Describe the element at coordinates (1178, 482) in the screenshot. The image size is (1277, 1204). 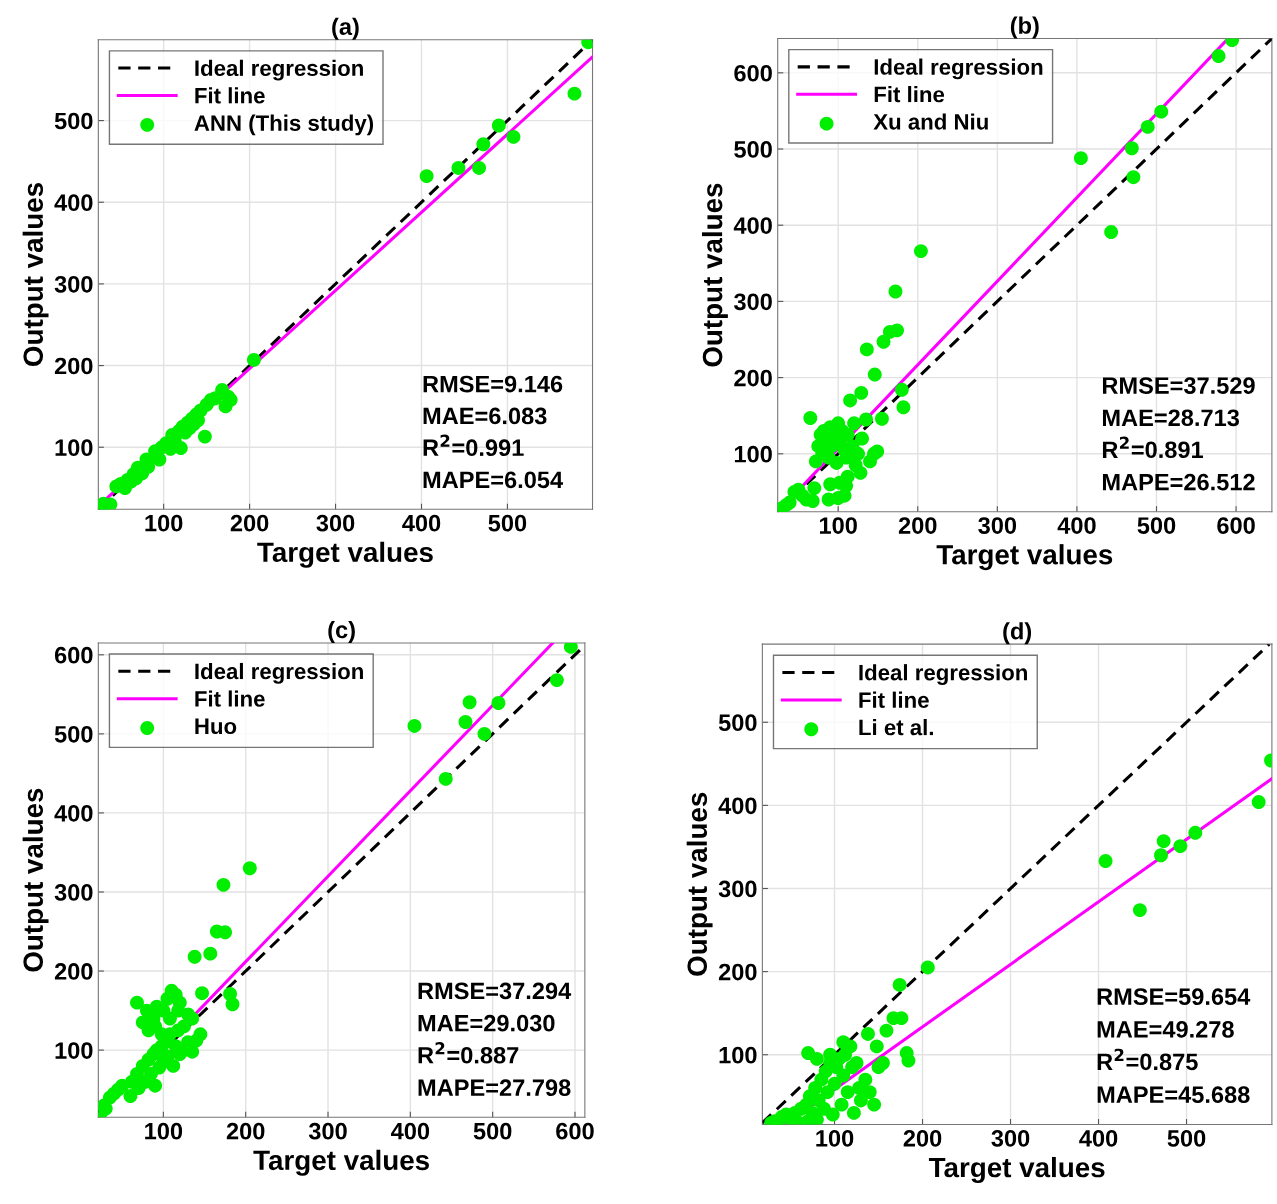
I see `annotation: MAPE=26.512` at that location.